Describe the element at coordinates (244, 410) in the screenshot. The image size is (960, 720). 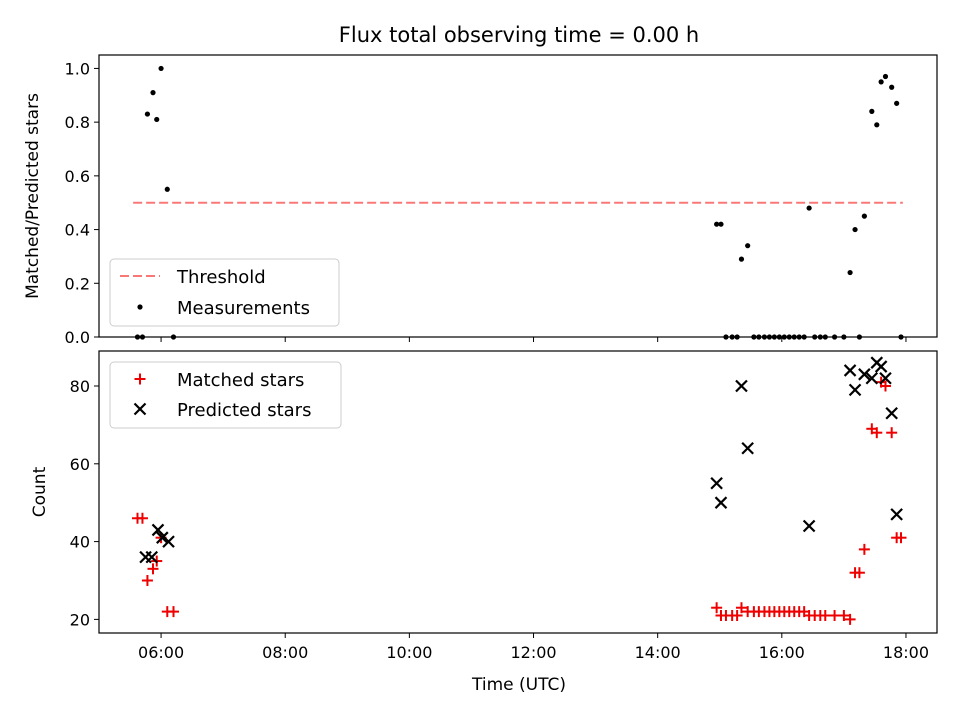
I see `legend-predicted-label: Predicted stars` at that location.